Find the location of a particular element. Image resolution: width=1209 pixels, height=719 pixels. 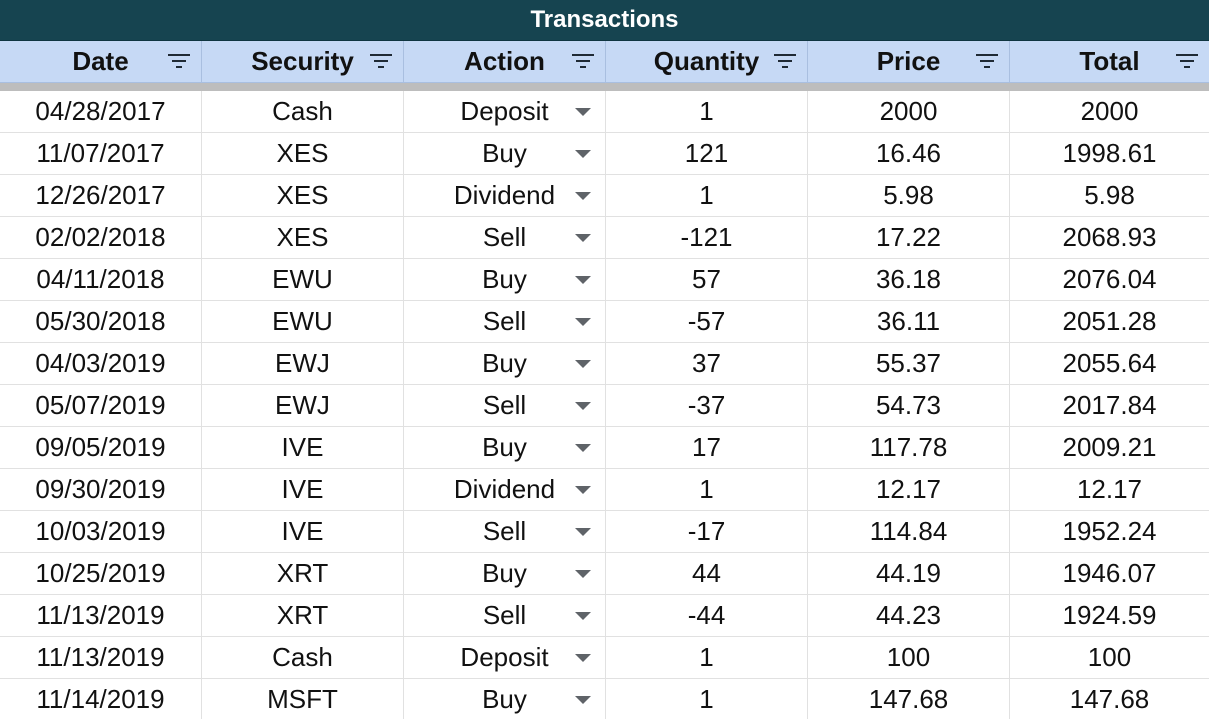

cell-total: 1946.07 is located at coordinates (1109, 573).